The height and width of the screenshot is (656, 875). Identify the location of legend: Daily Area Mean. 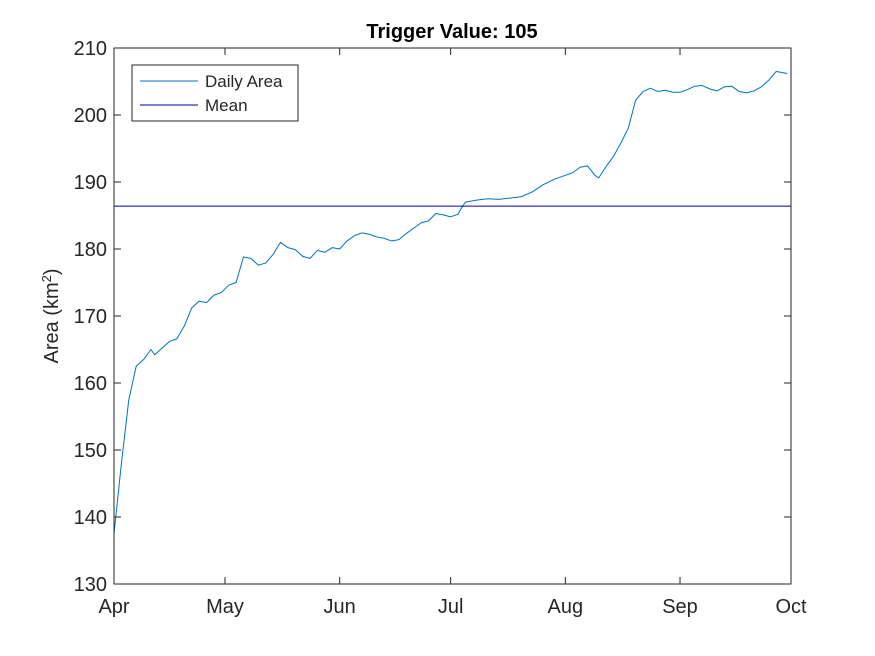
(215, 93).